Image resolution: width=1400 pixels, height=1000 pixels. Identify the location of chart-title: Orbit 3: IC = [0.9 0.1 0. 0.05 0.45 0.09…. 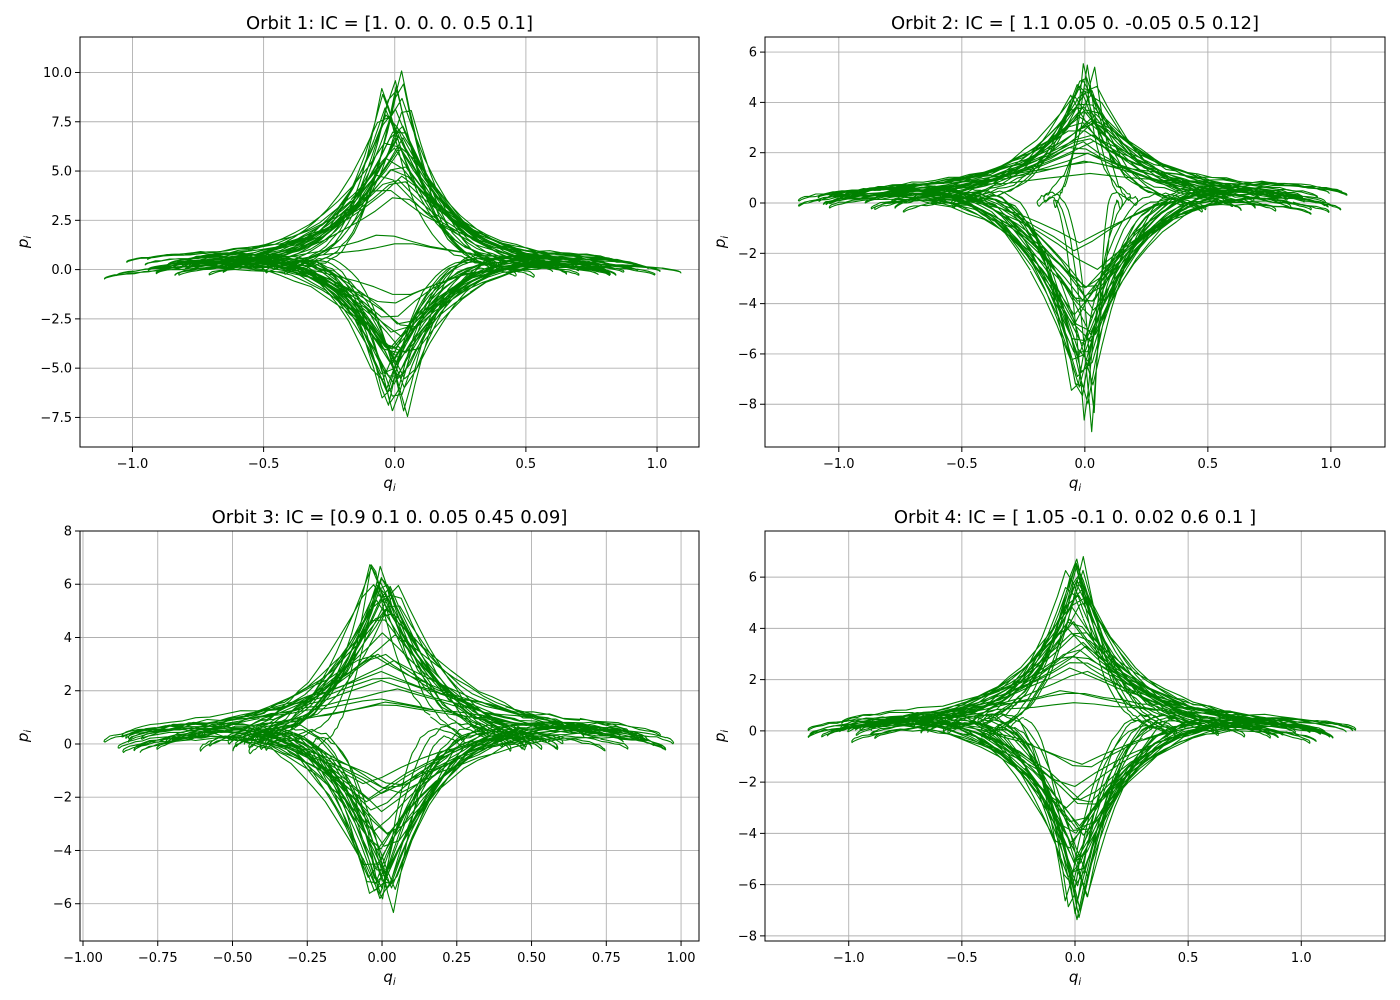
(390, 517).